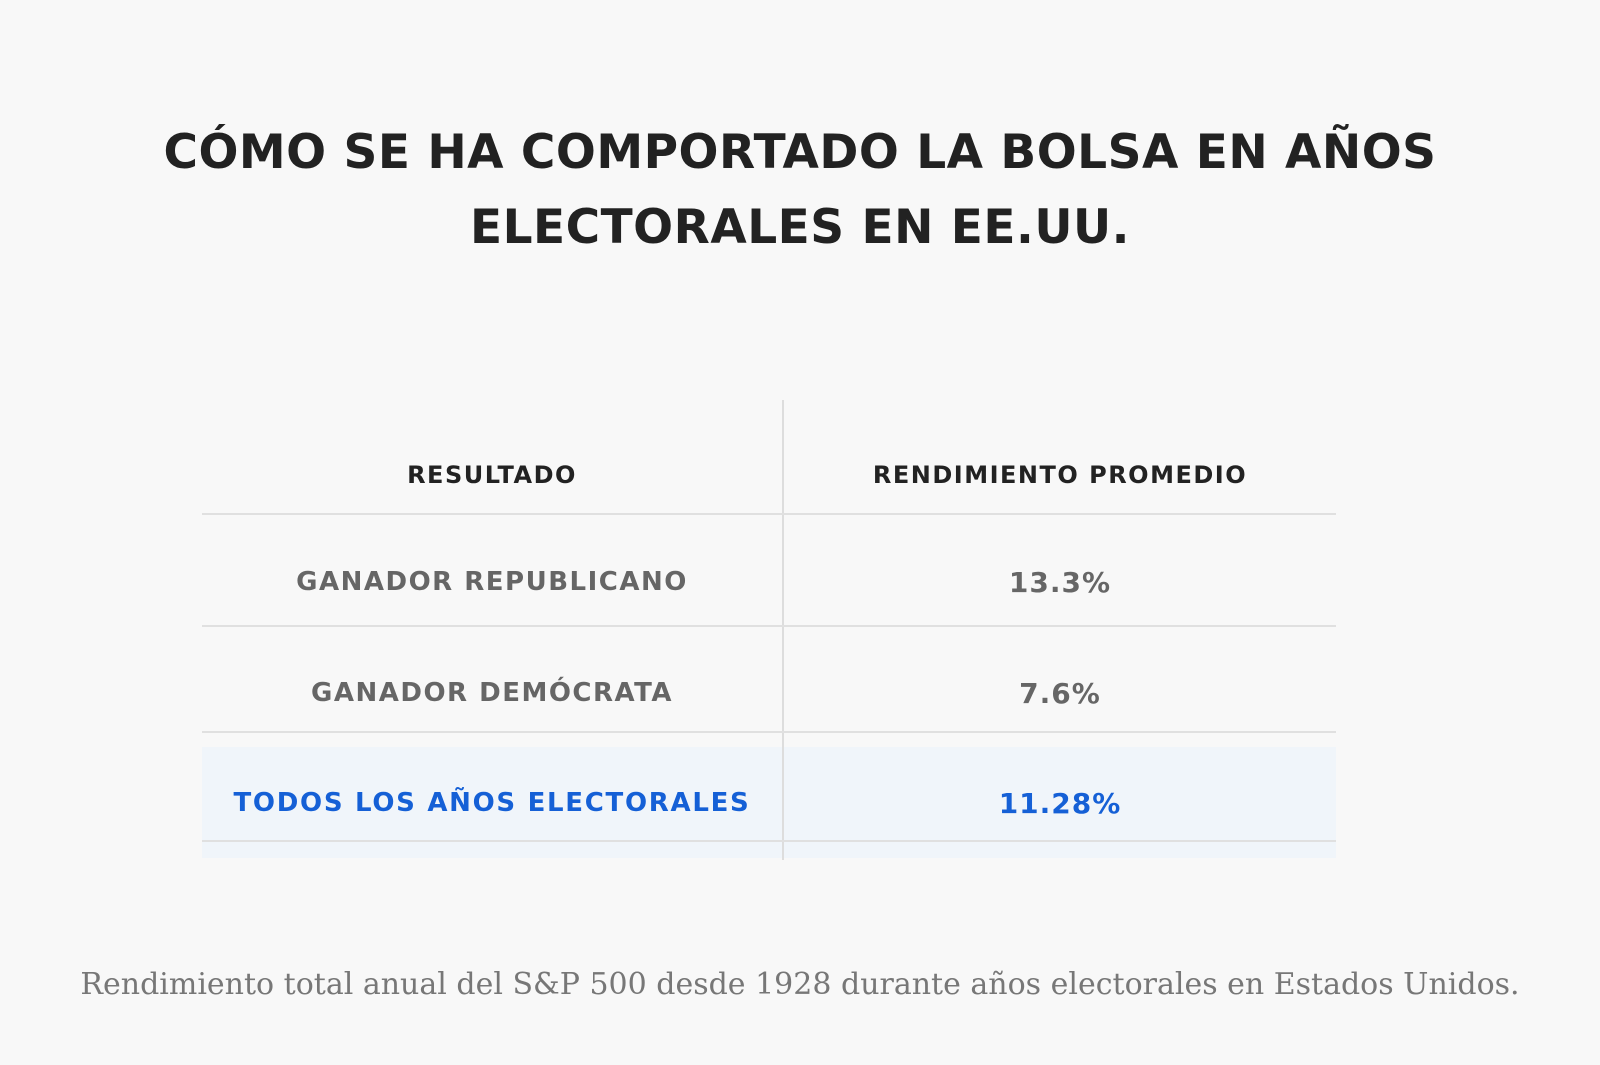 Image resolution: width=1600 pixels, height=1065 pixels. What do you see at coordinates (1060, 693) in the screenshot?
I see `row-value-democrata: 7.6%` at bounding box center [1060, 693].